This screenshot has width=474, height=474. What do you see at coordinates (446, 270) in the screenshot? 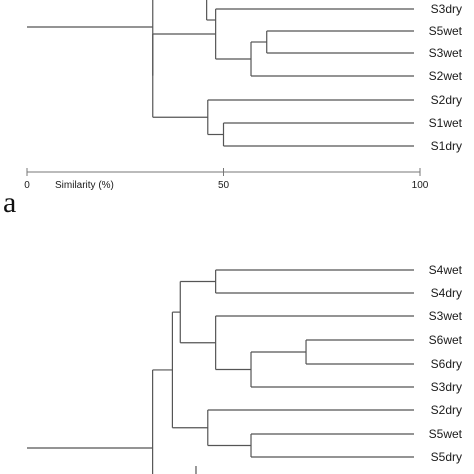
I see `leaf-label-s4wet: S4wet` at bounding box center [446, 270].